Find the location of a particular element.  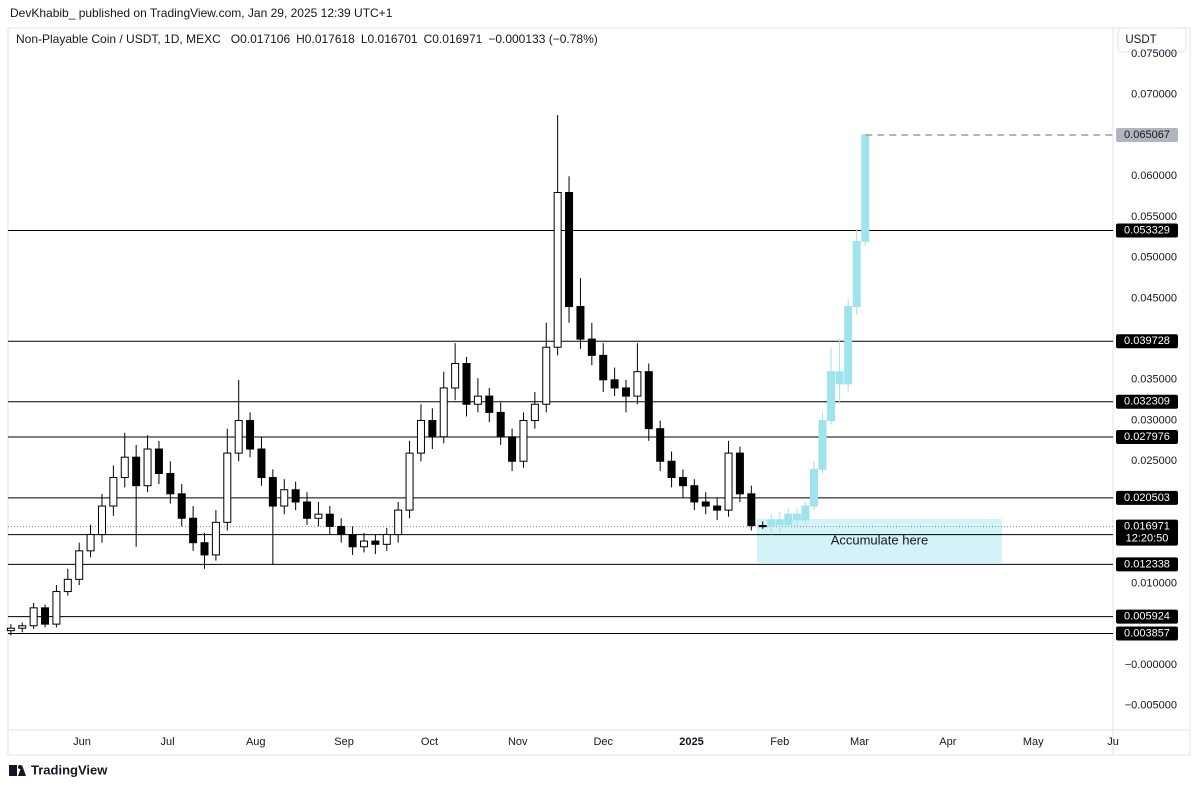

level-label: 0.053329 is located at coordinates (1147, 230).